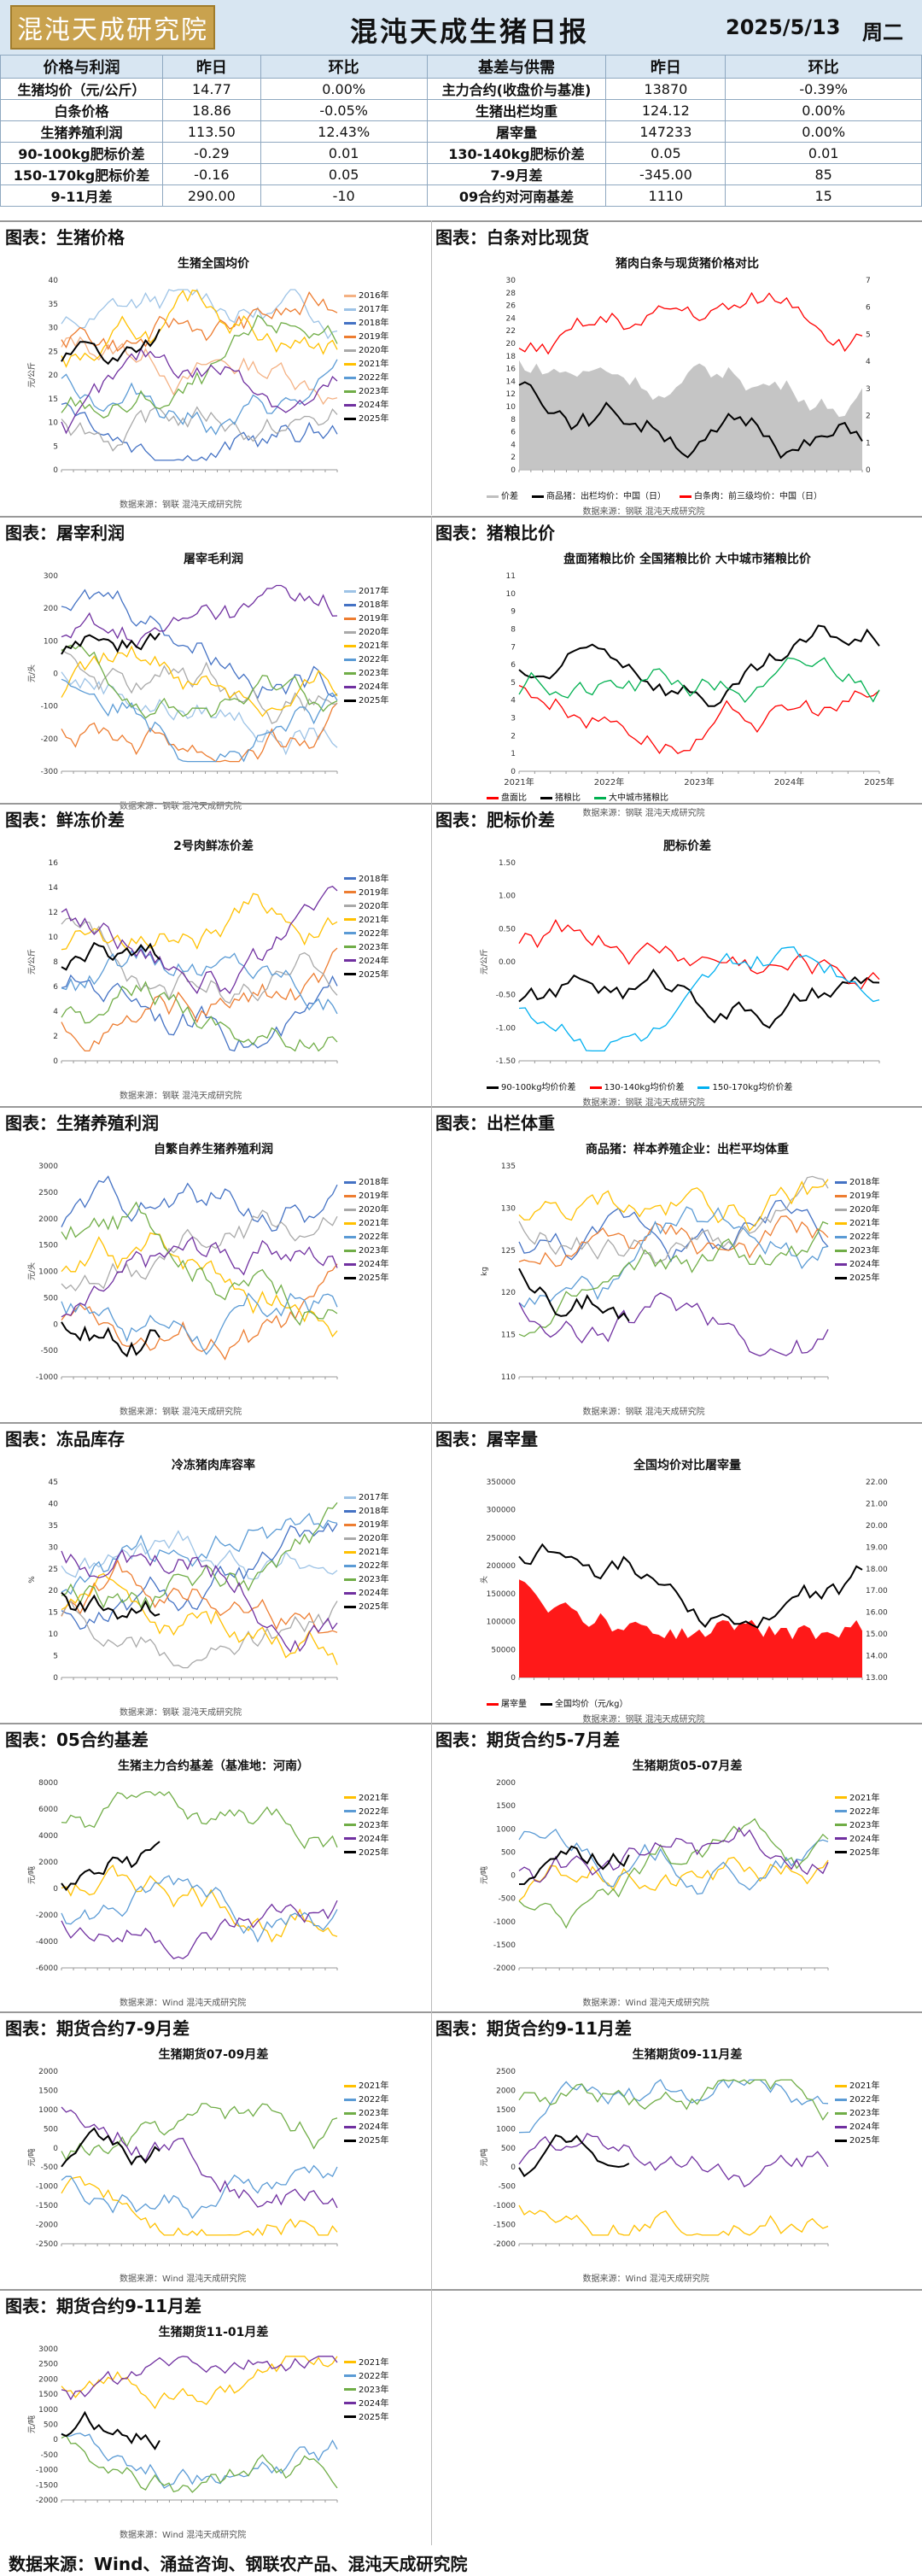 This screenshot has width=922, height=2576. What do you see at coordinates (644, 813) in the screenshot?
I see `chart-source: 数据来源：钢联 混沌天成研究院` at bounding box center [644, 813].